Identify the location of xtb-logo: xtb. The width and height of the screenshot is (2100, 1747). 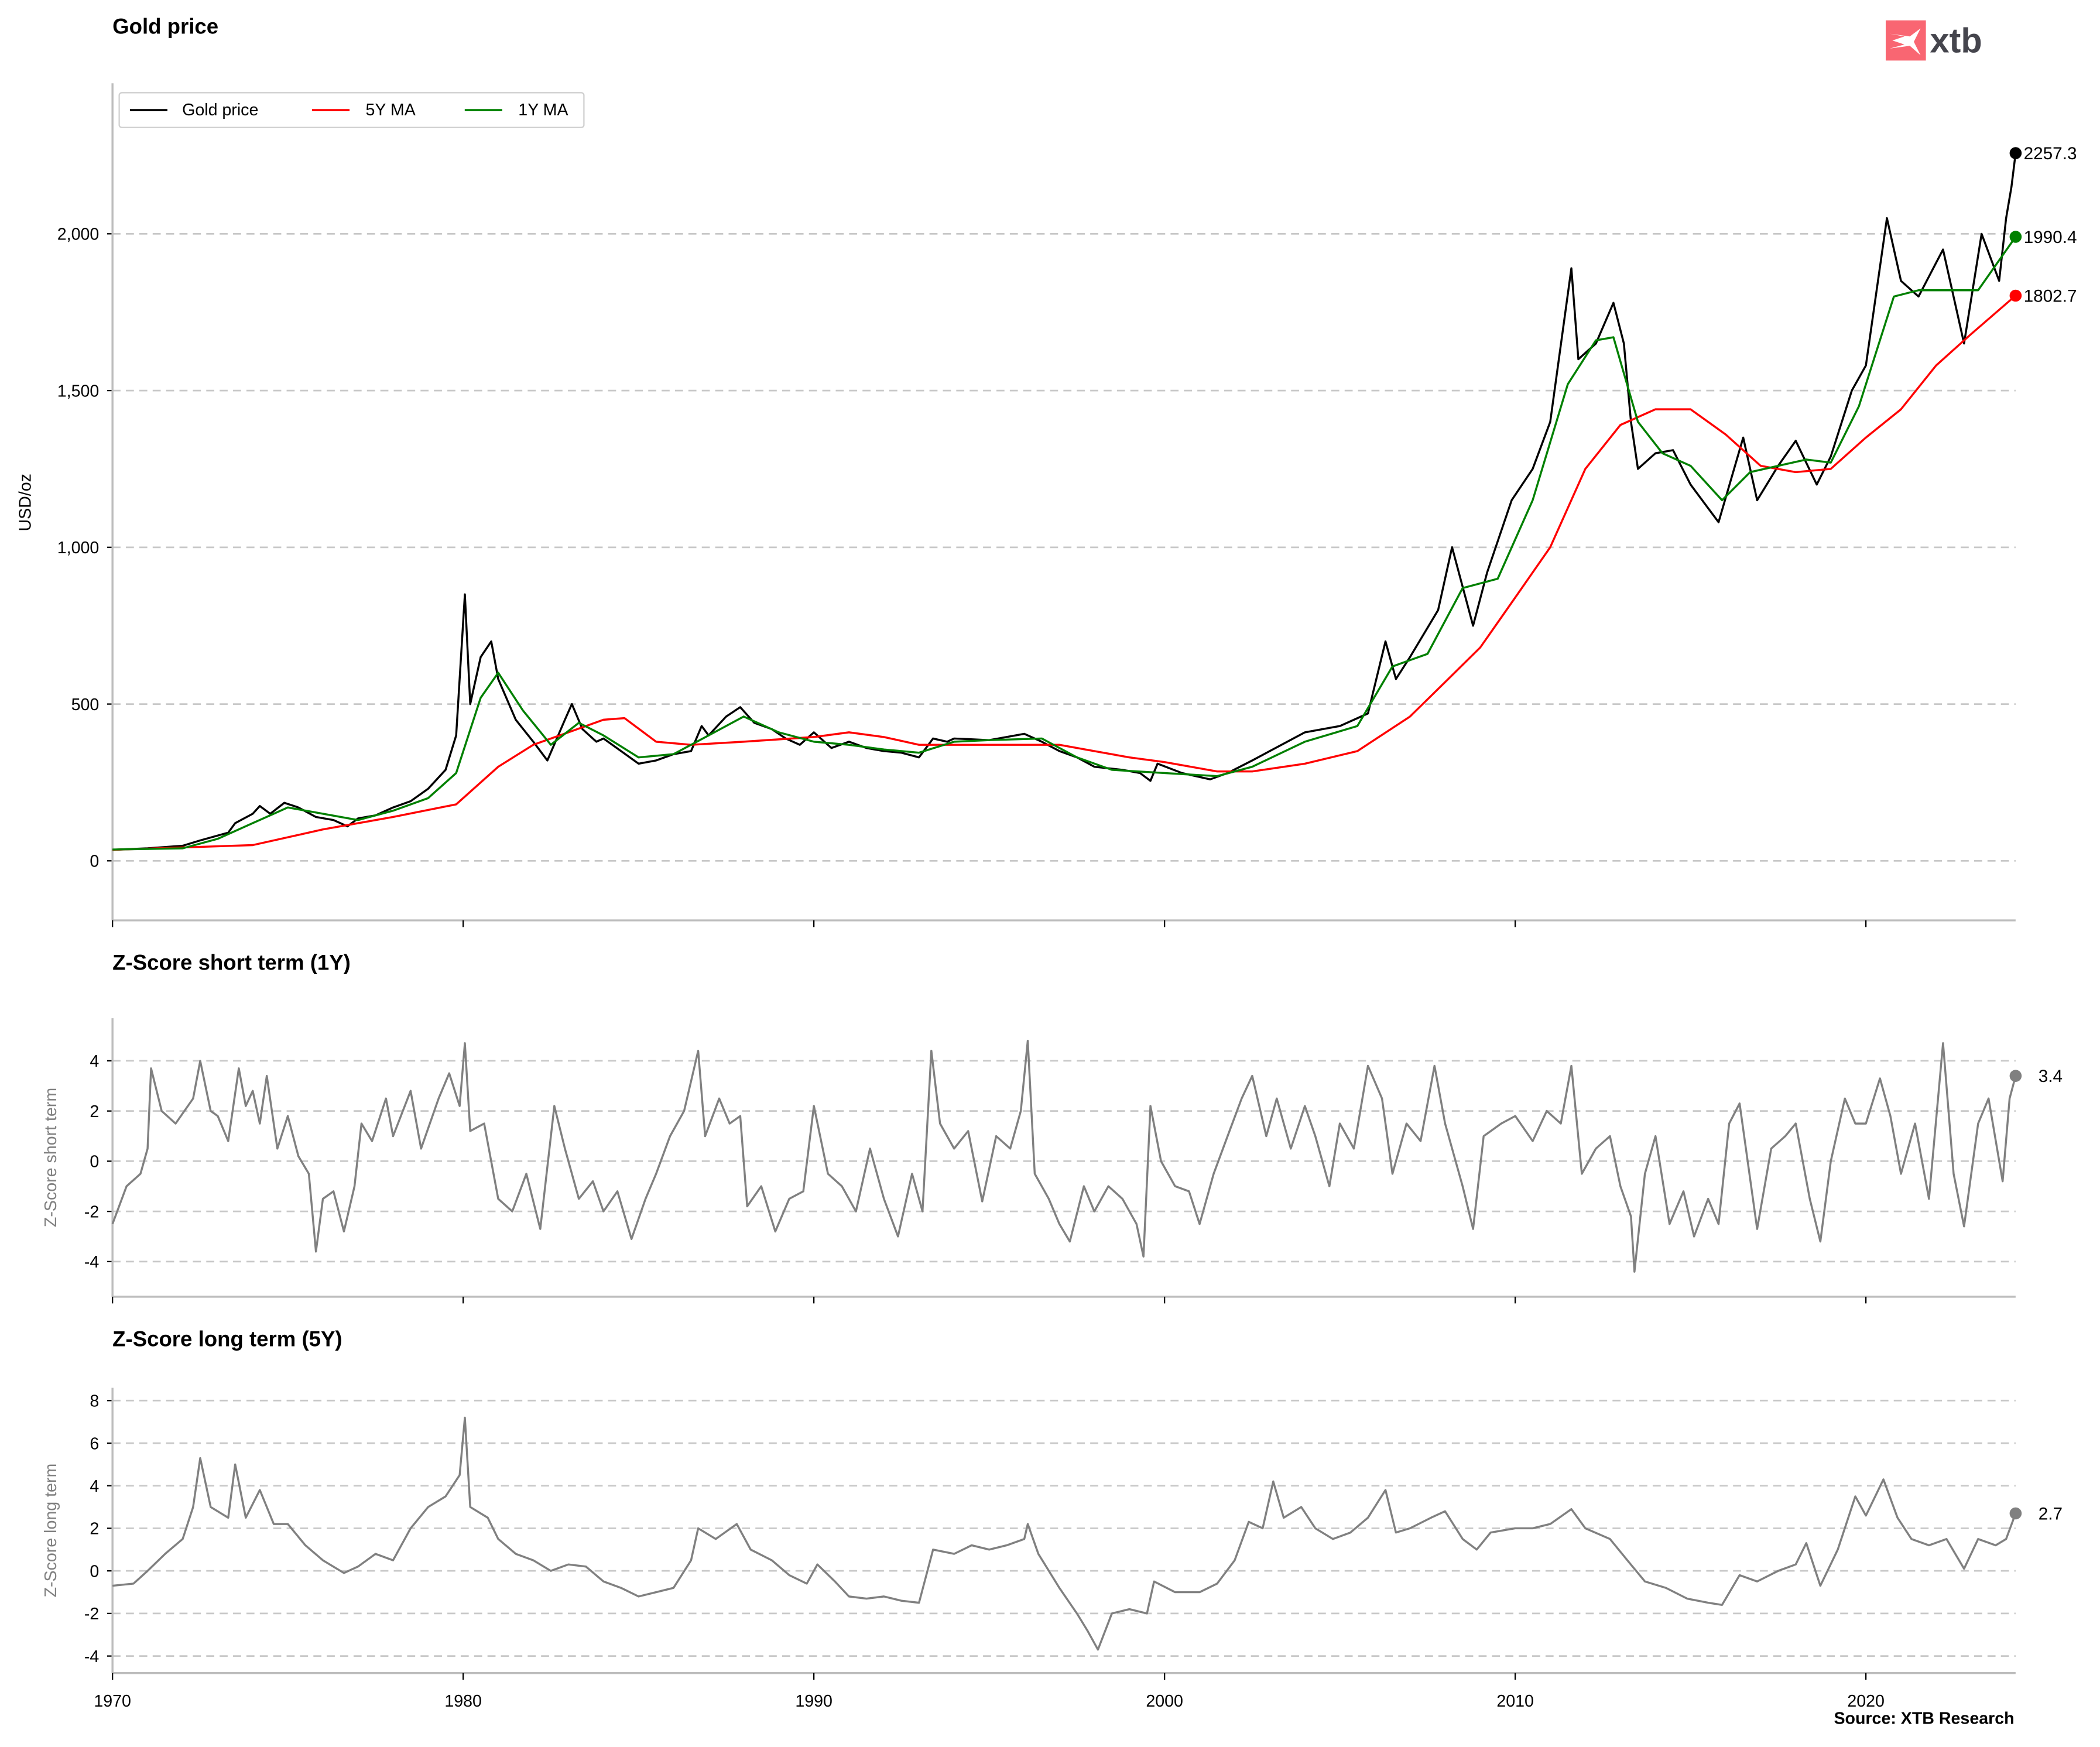
(1933, 40).